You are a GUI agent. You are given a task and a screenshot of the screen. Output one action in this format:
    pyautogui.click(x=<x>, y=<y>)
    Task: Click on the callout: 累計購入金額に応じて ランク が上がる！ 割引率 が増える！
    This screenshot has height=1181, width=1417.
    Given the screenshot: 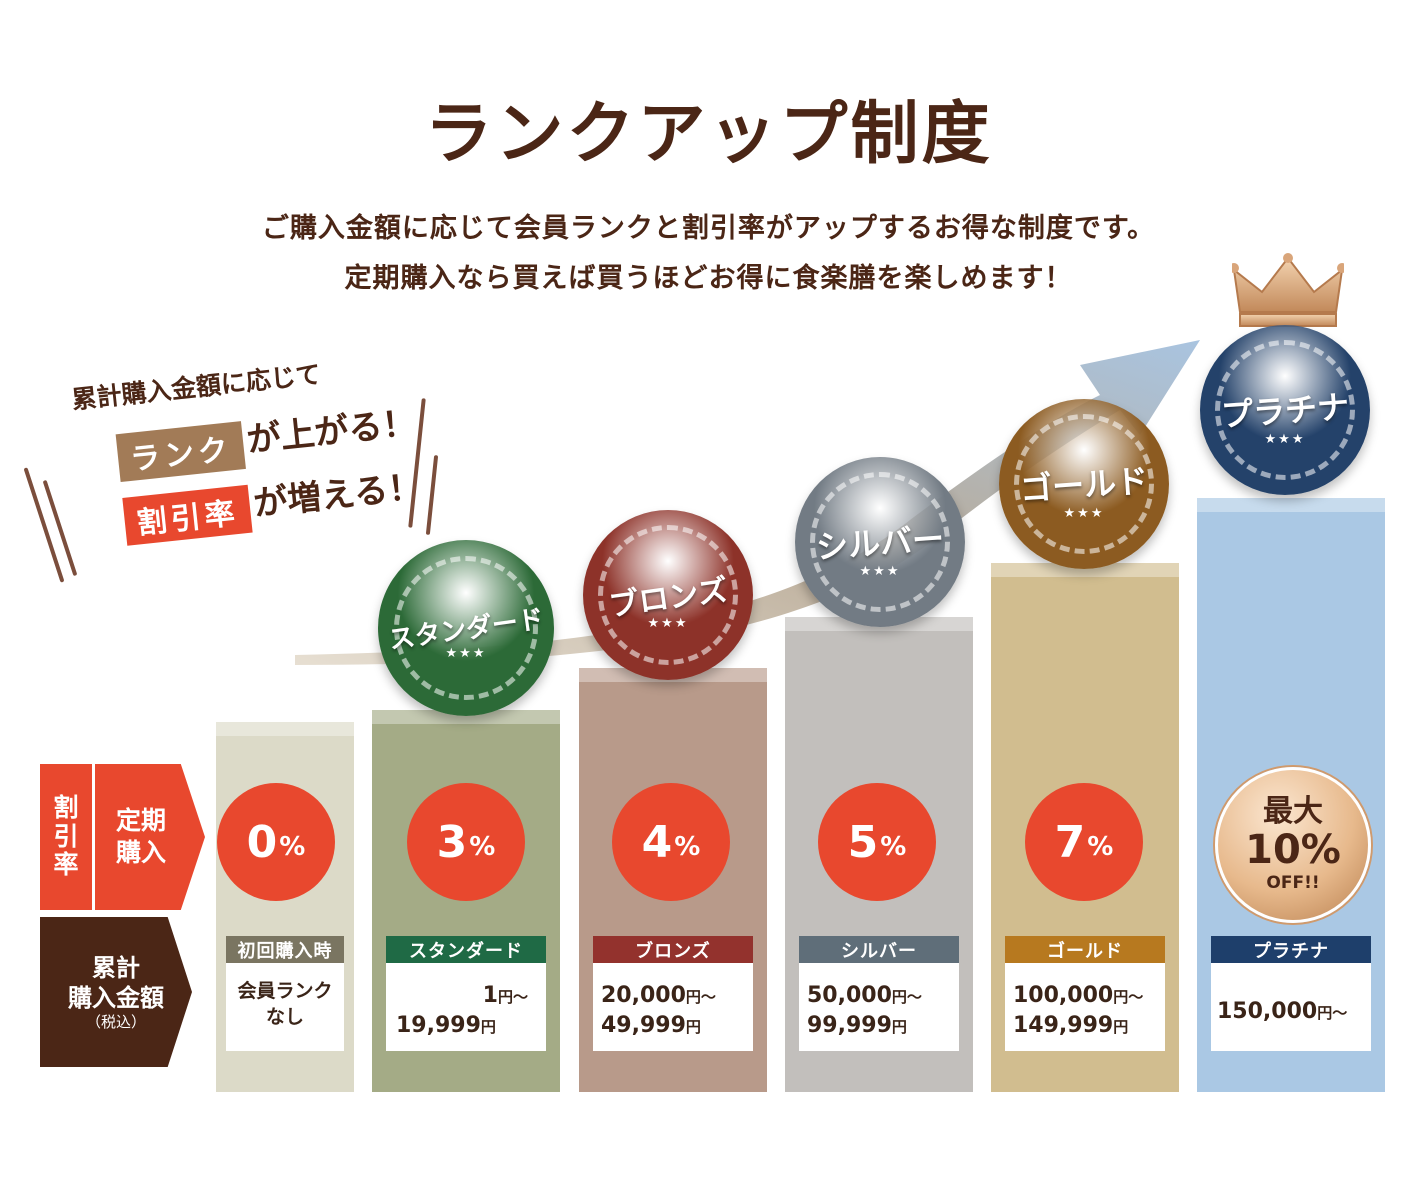 What is the action you would take?
    pyautogui.click(x=250, y=467)
    